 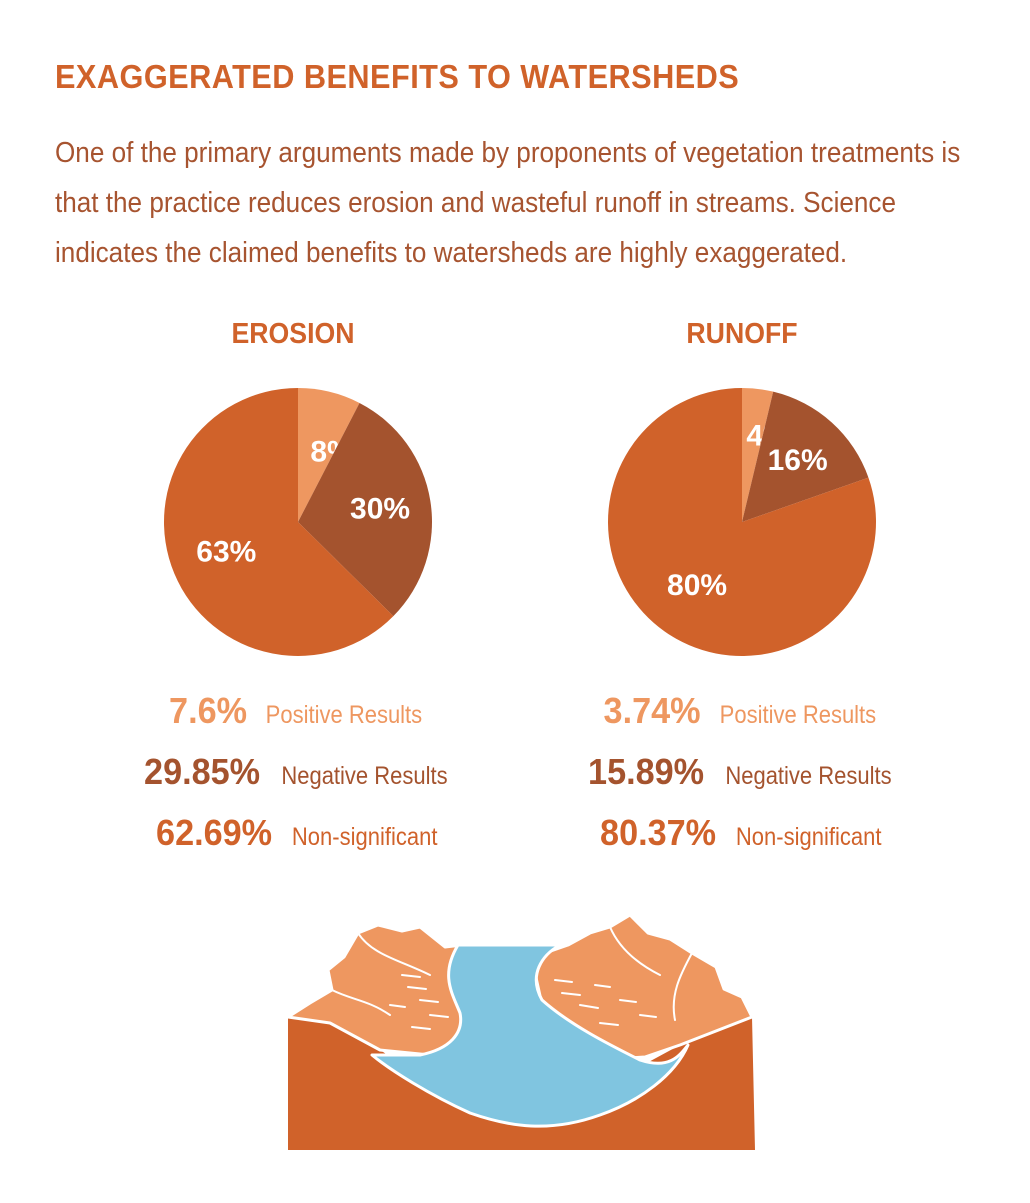 What do you see at coordinates (742, 334) in the screenshot?
I see `runoff-chart-title: RUNOFF` at bounding box center [742, 334].